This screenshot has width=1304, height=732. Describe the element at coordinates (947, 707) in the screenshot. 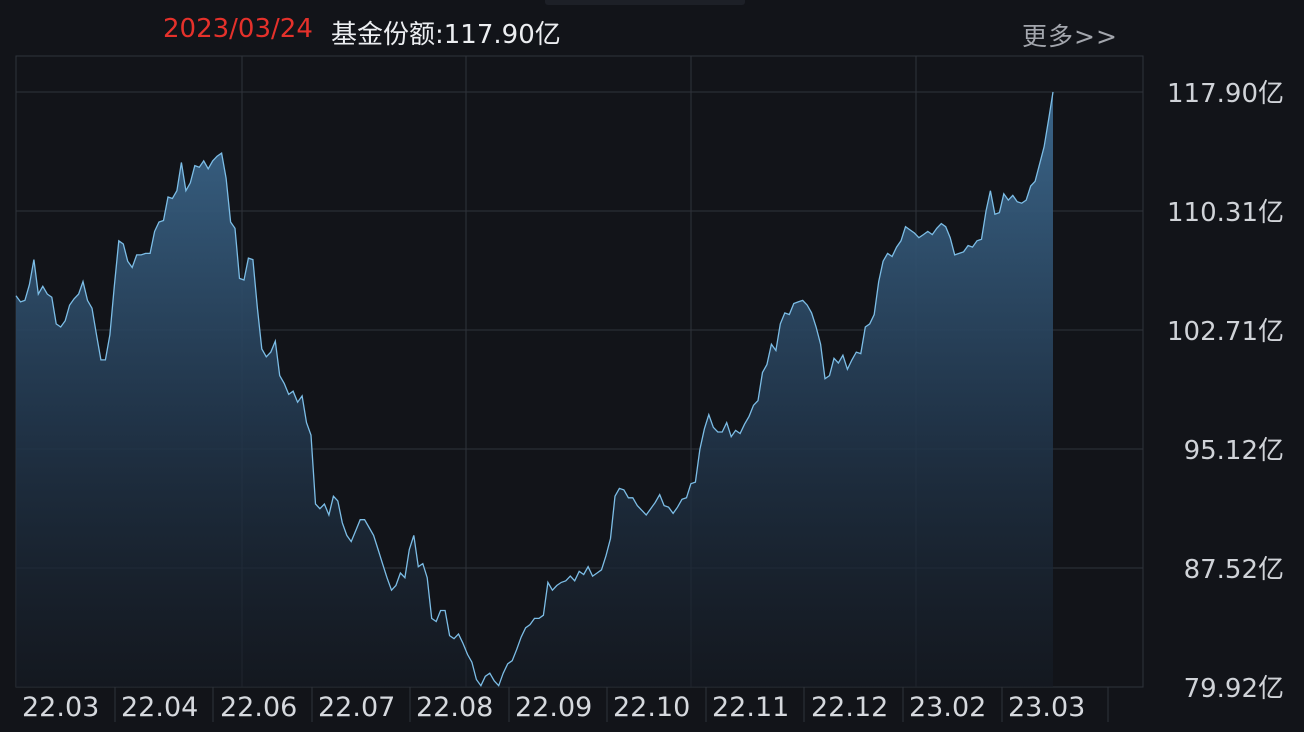

I see `x-tick-label: 23.02` at that location.